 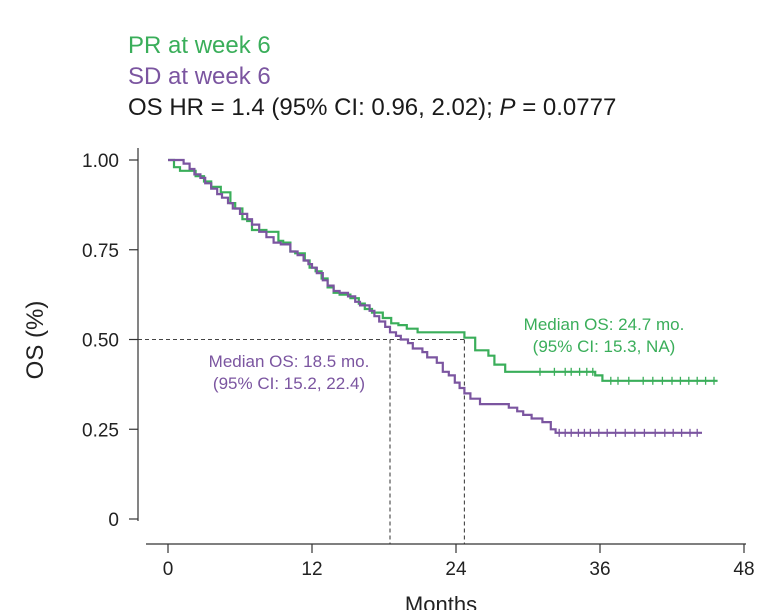 I want to click on y-axis-label: OS (%), so click(x=35, y=340).